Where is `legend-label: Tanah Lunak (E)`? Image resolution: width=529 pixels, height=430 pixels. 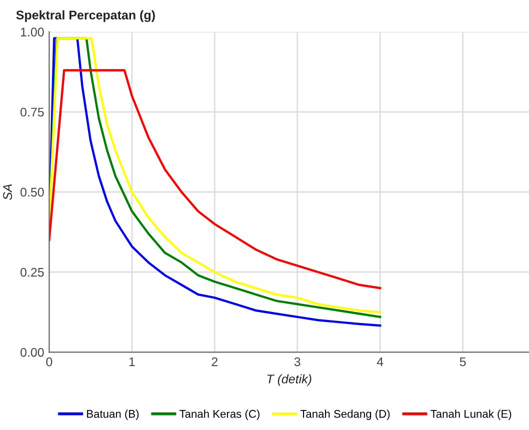
legend-label: Tanah Lunak (E) is located at coordinates (471, 415).